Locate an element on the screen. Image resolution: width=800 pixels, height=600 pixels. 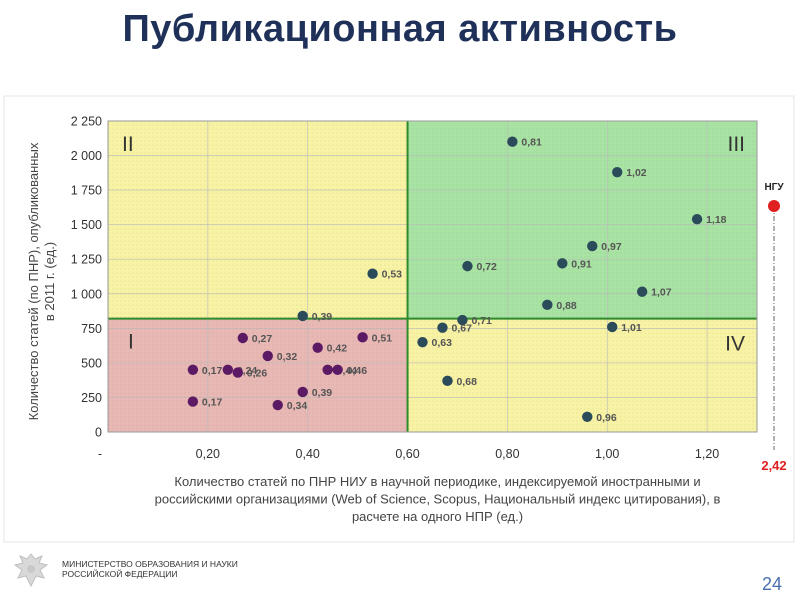
data-point-label: 0,81 is located at coordinates (531, 143).